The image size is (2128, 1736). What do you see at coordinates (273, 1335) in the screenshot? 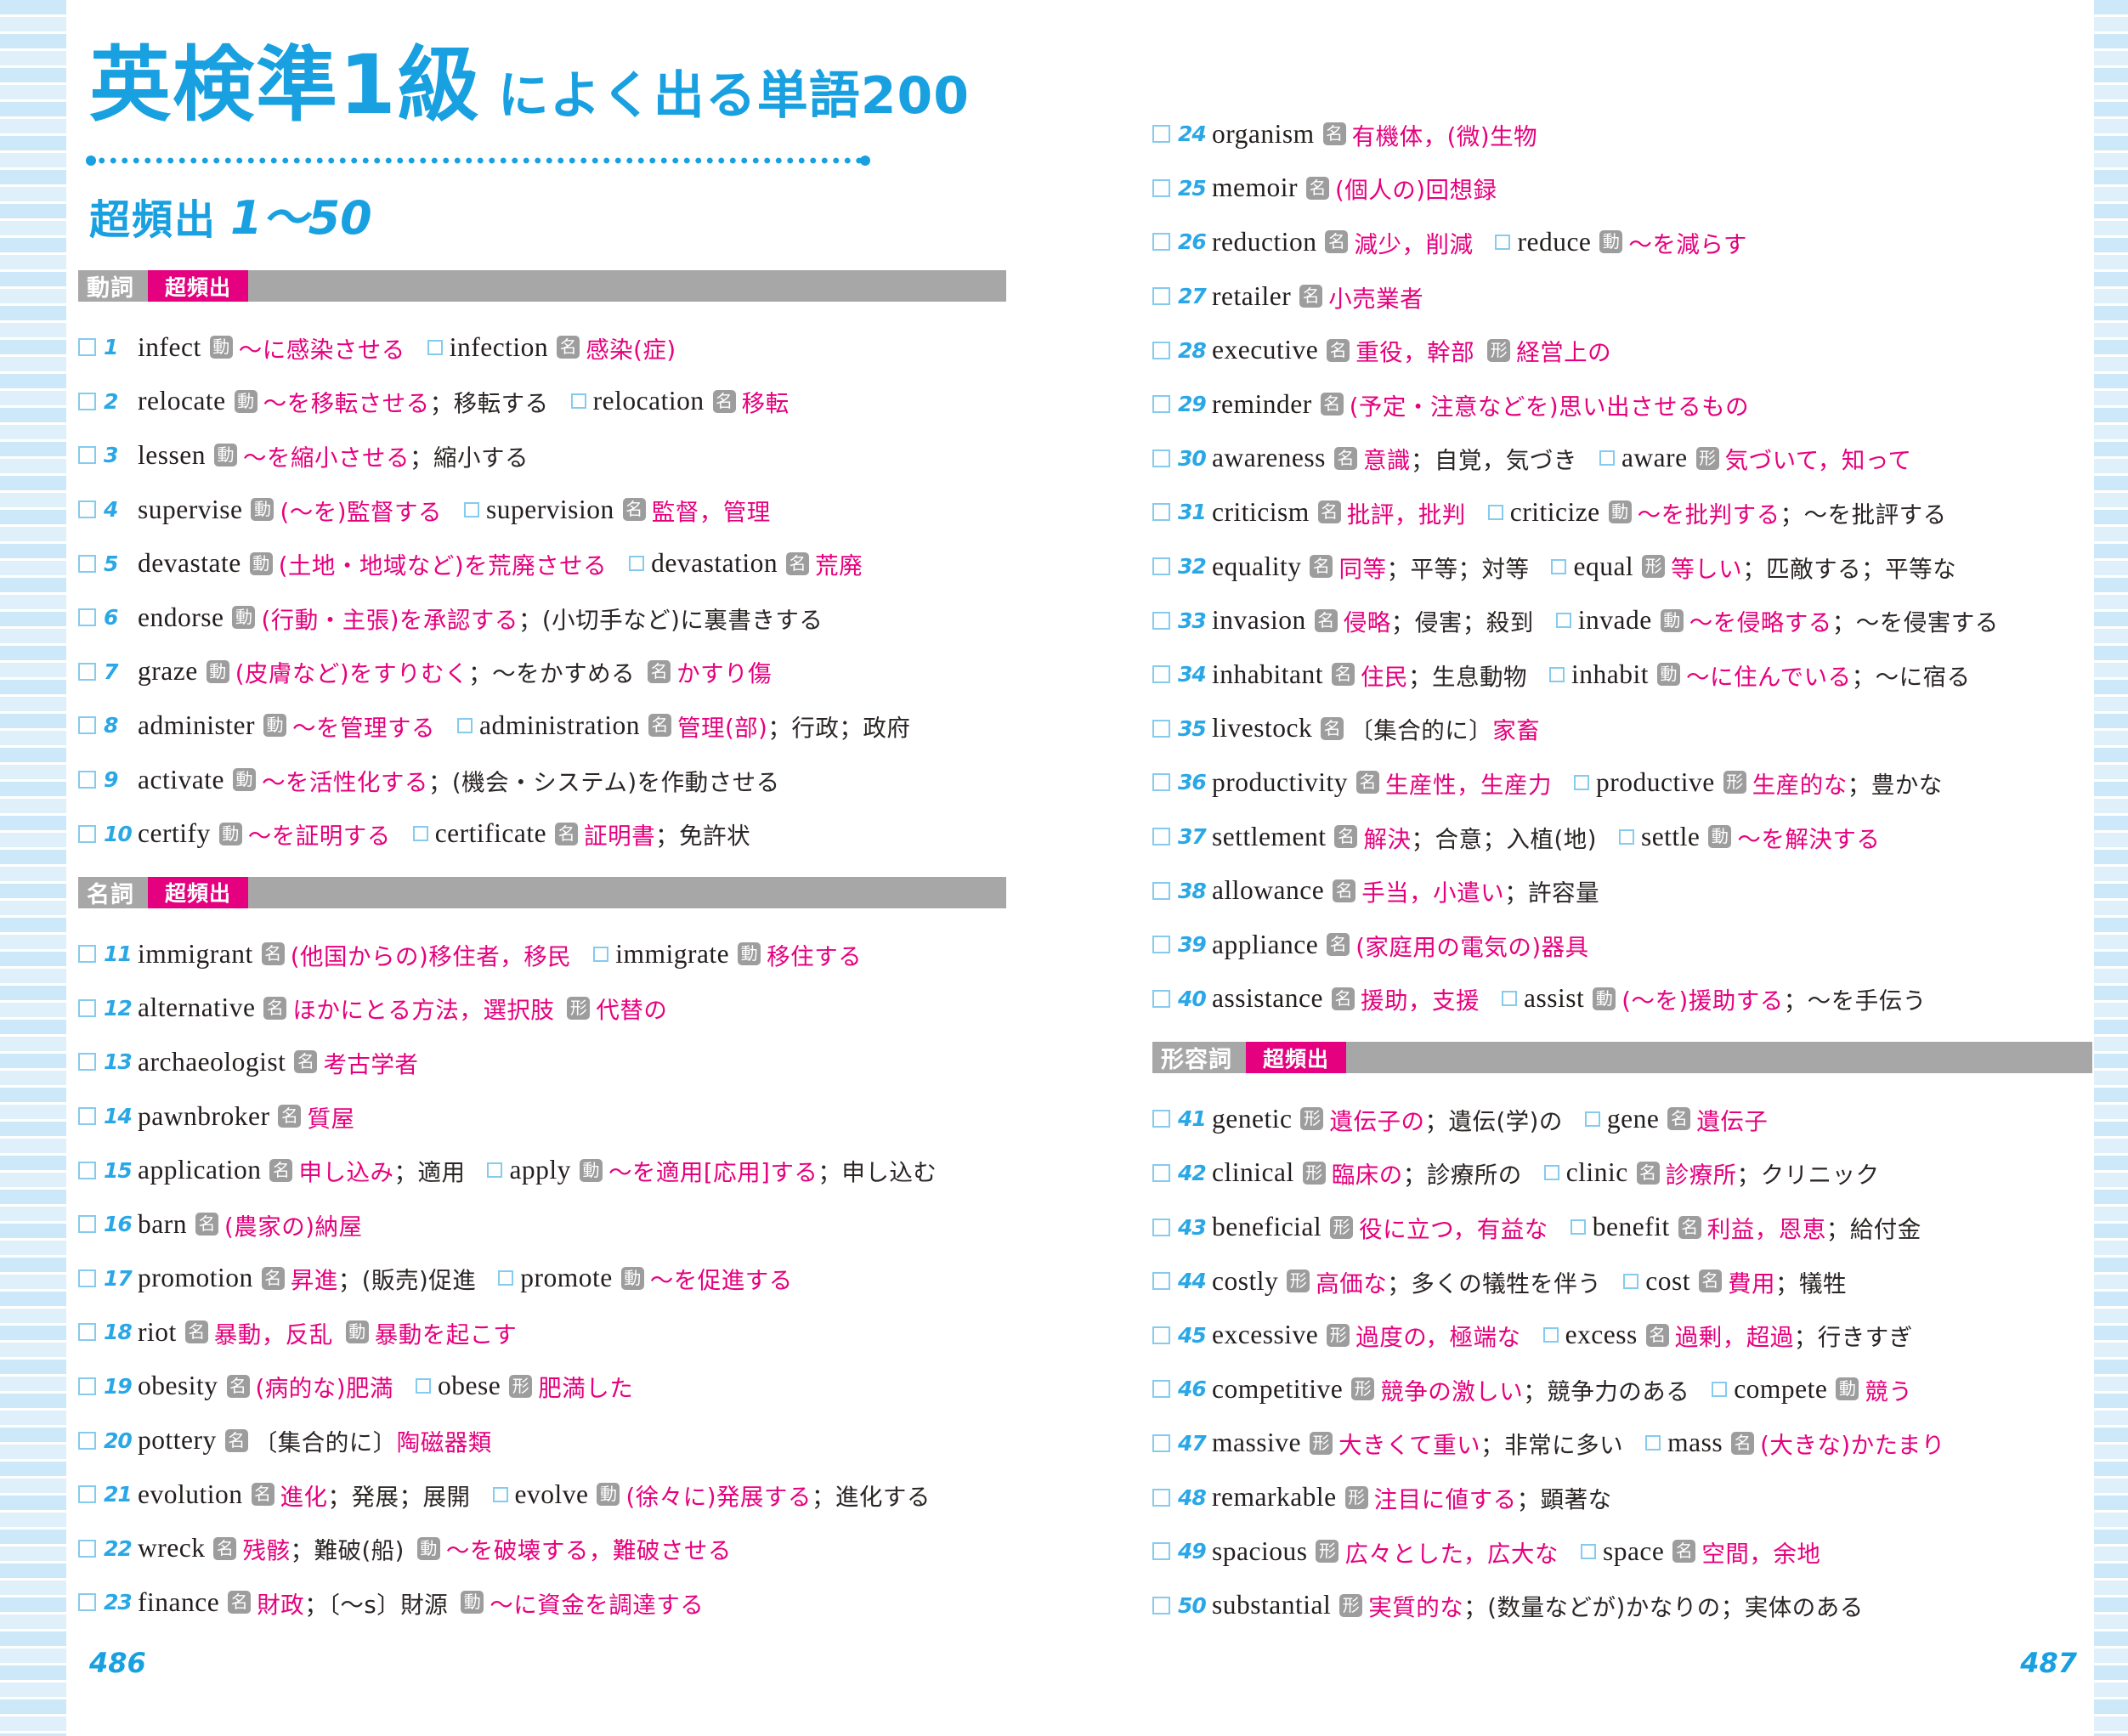
I see `meaning-primary: 暴動，反乱` at bounding box center [273, 1335].